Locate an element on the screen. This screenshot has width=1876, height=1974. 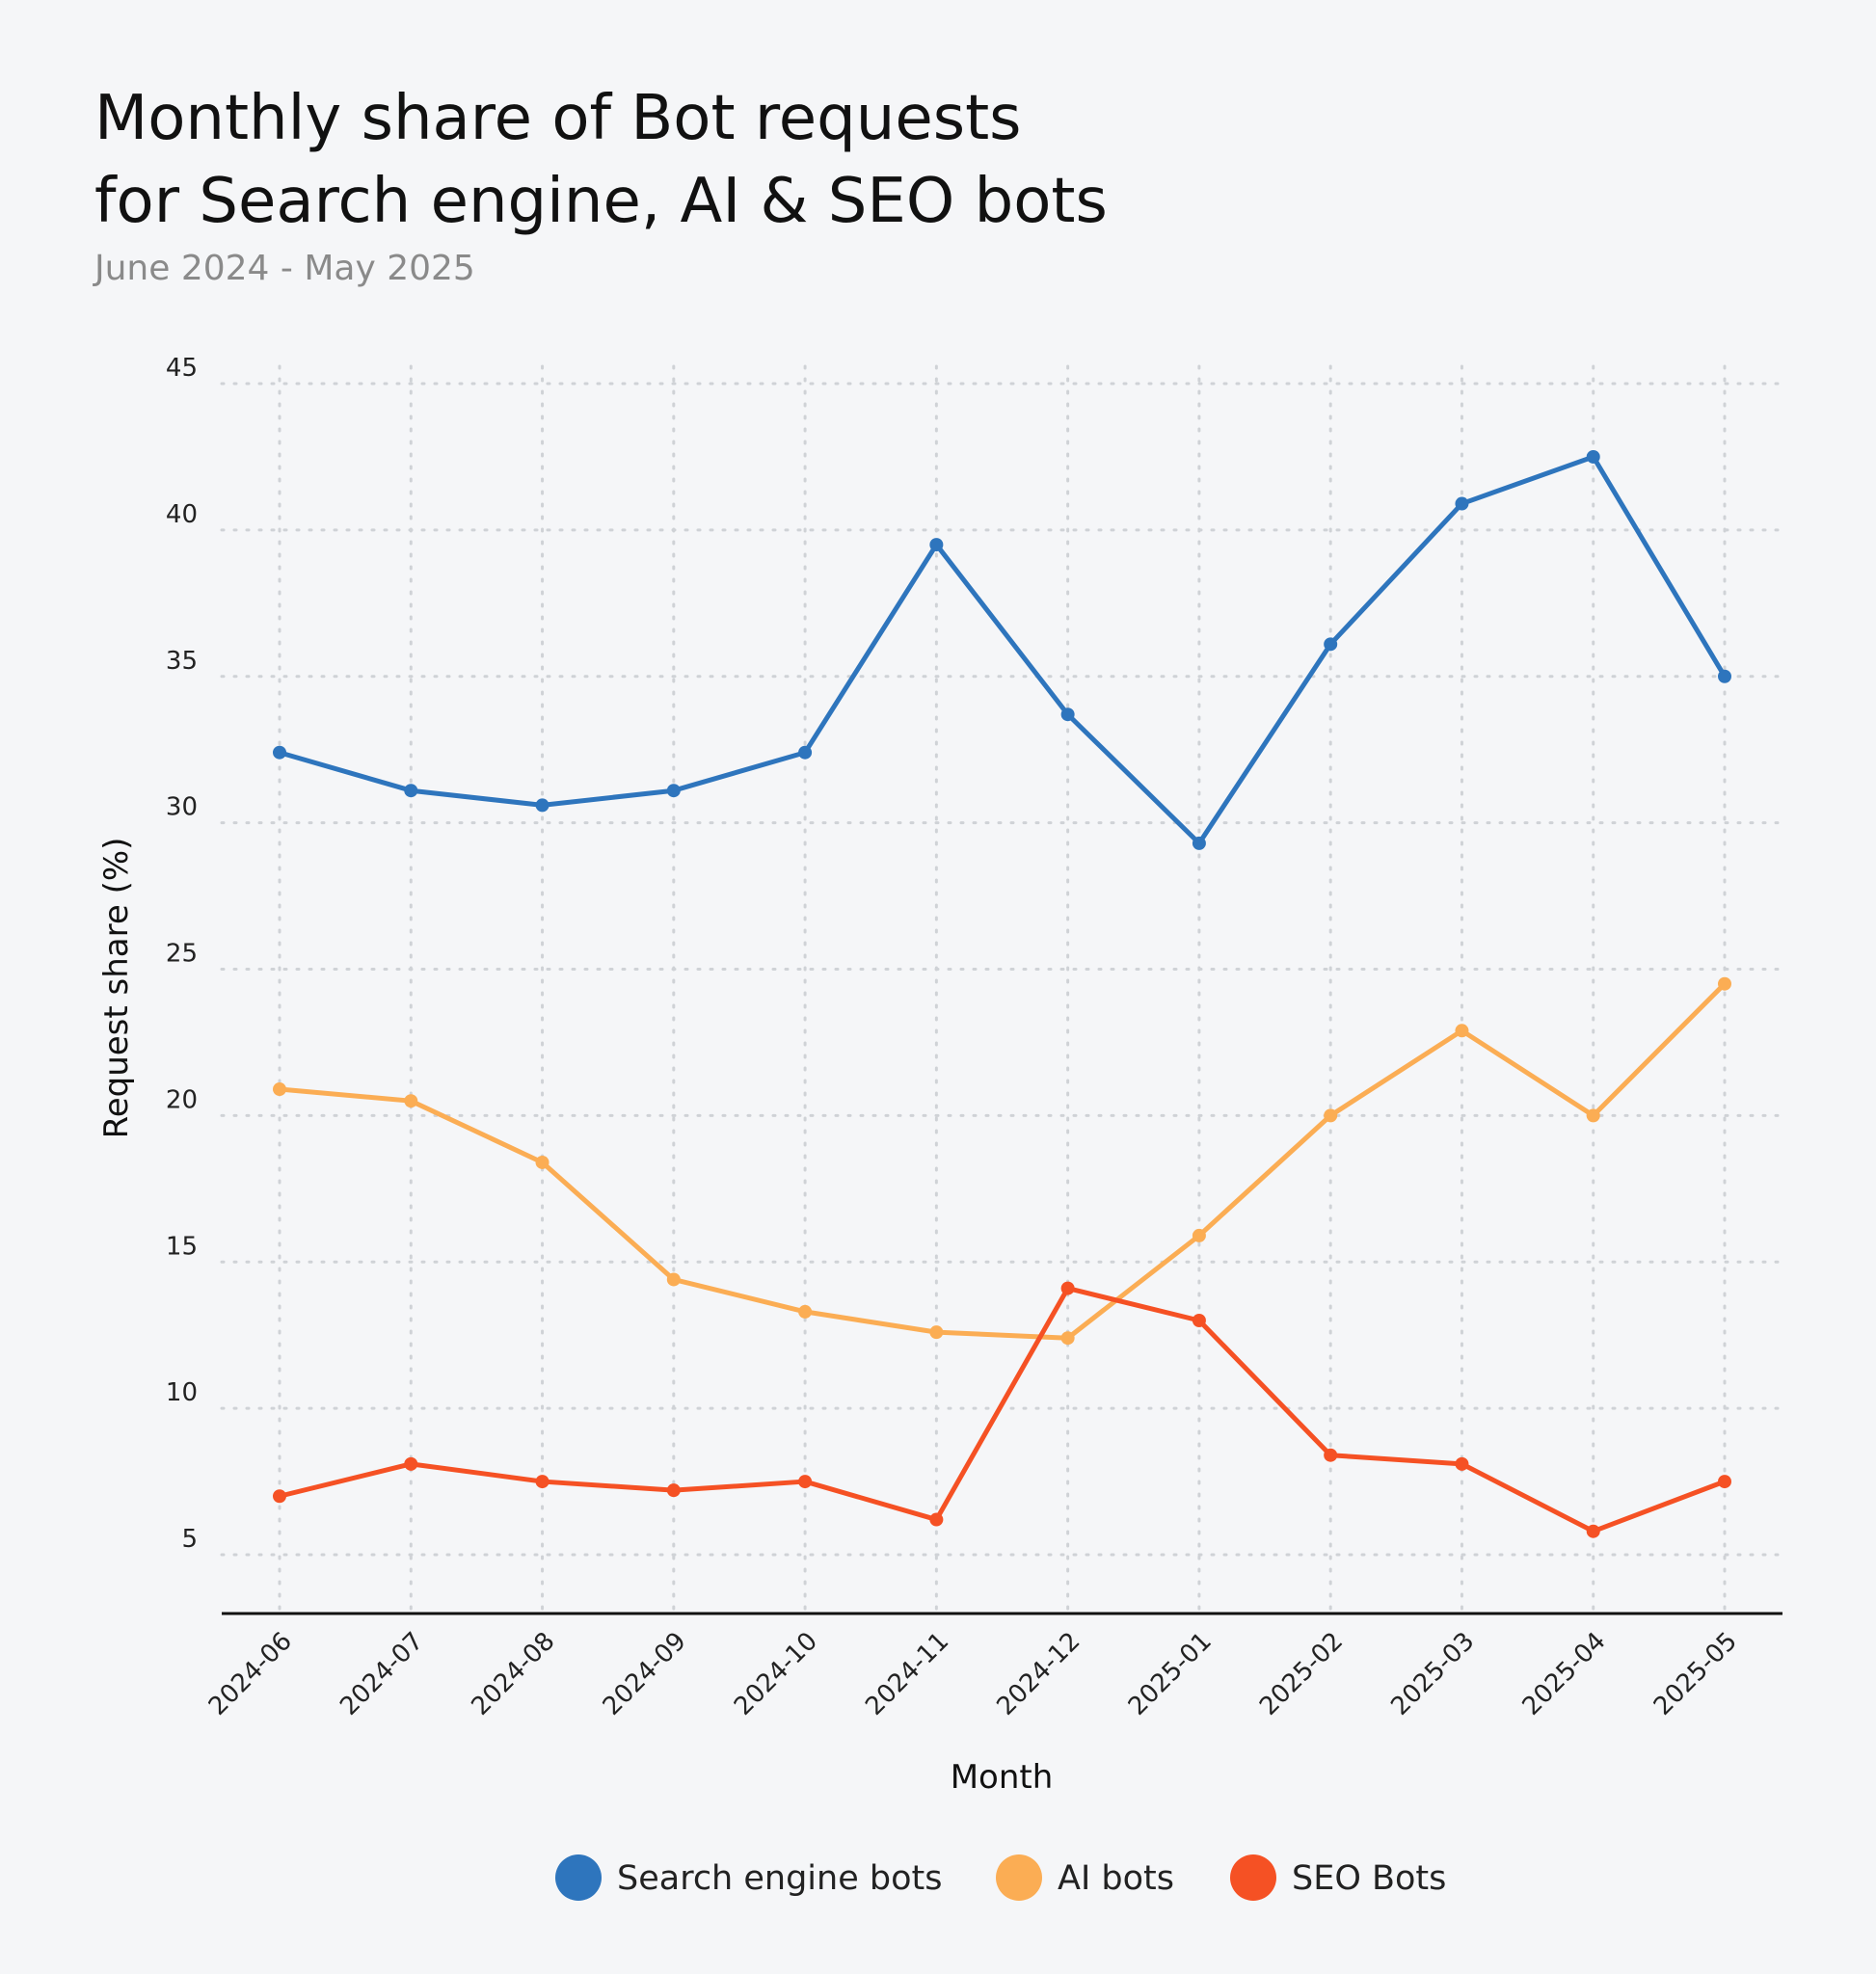
y-tick-label: 20 is located at coordinates (182, 1099).